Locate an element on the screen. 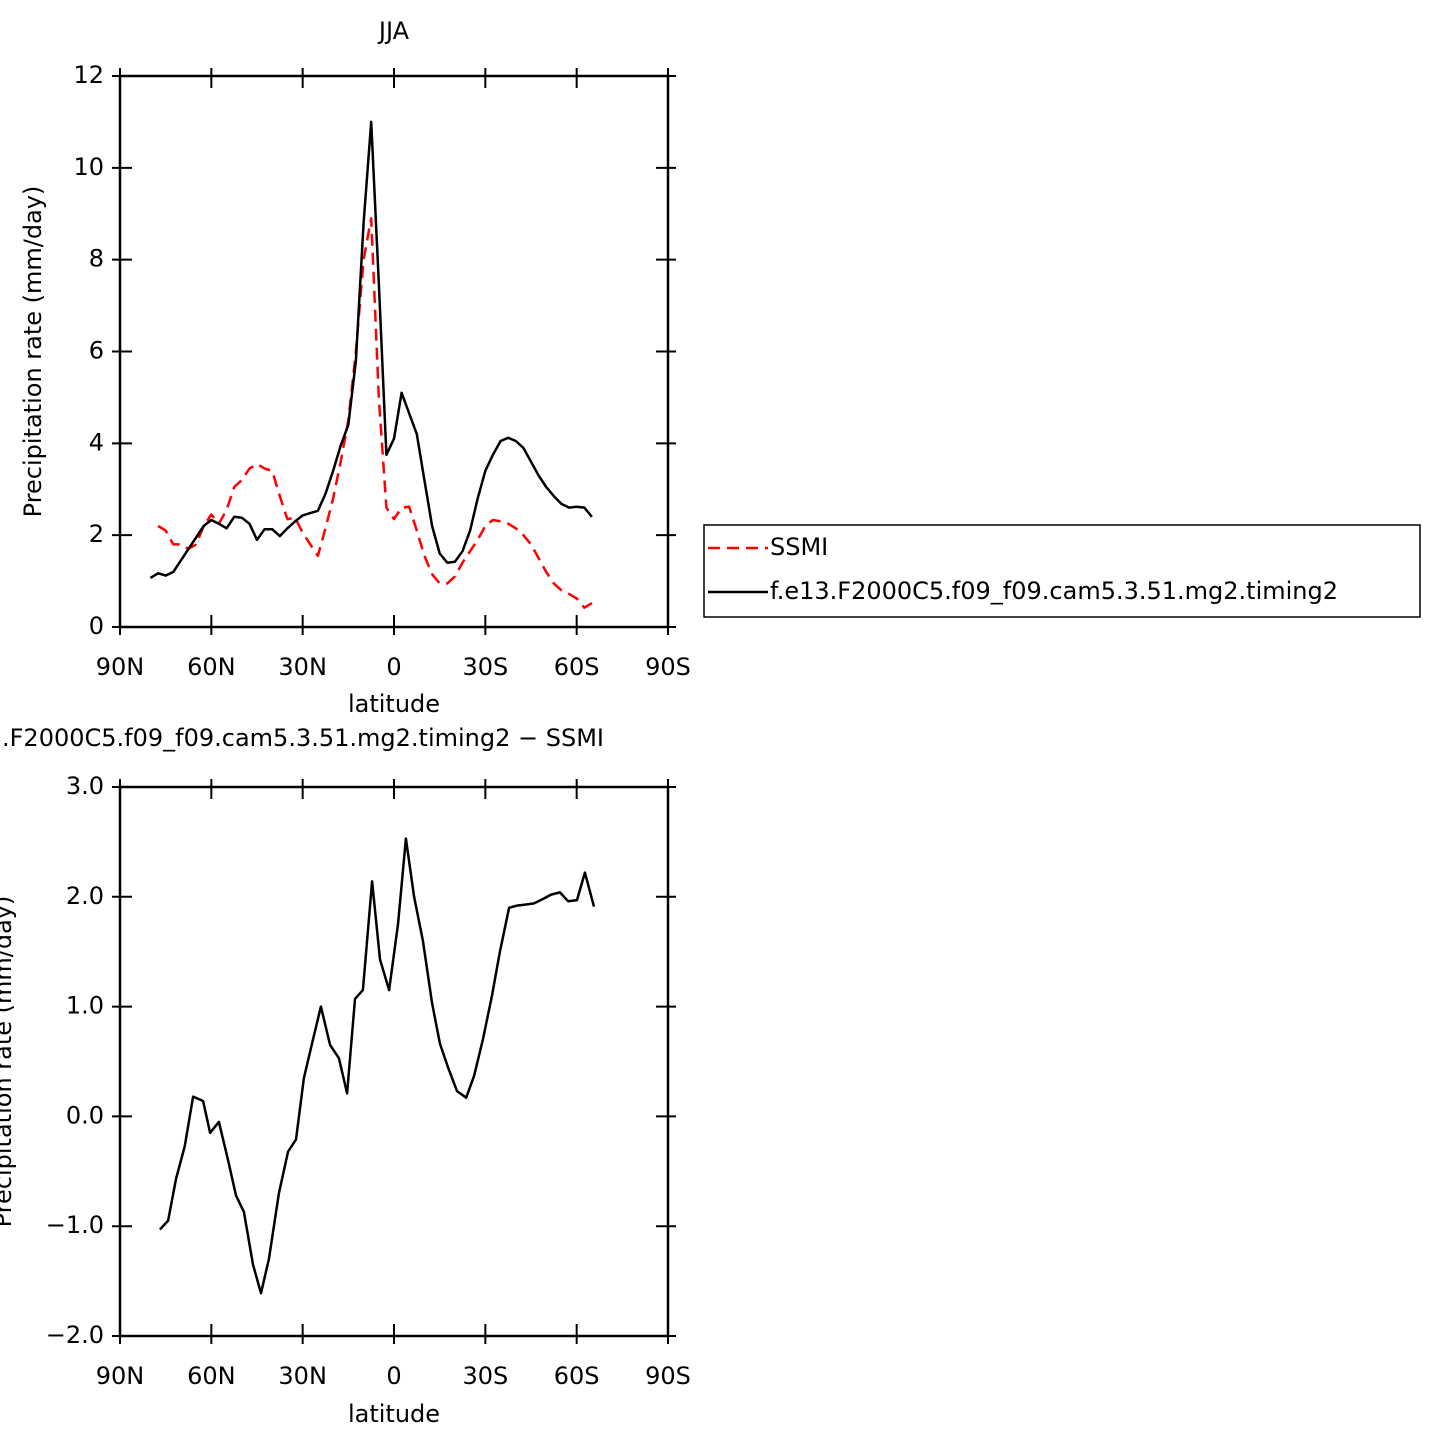 This screenshot has width=1441, height=1441. y-tick-label: 8 is located at coordinates (96, 259).